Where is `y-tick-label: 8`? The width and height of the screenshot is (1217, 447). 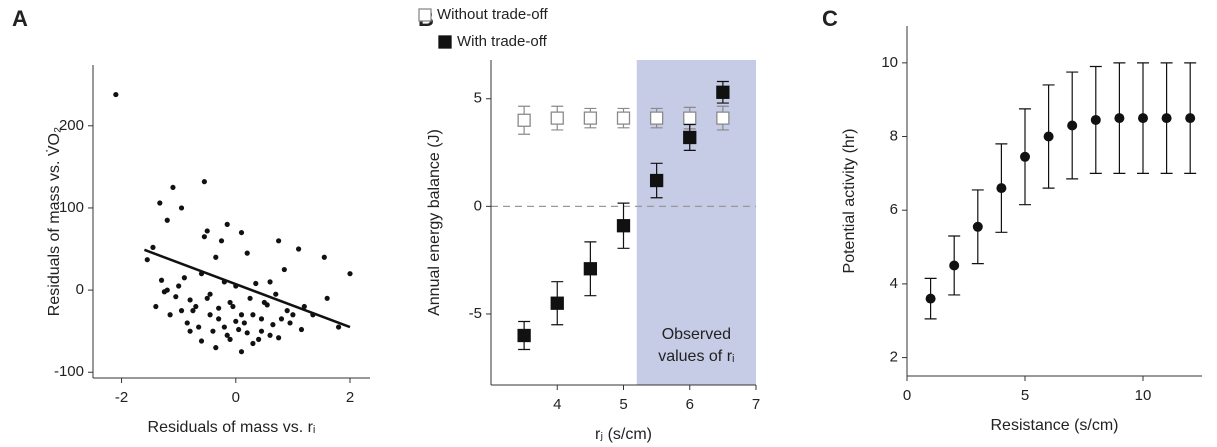 y-tick-label: 8 is located at coordinates (894, 135).